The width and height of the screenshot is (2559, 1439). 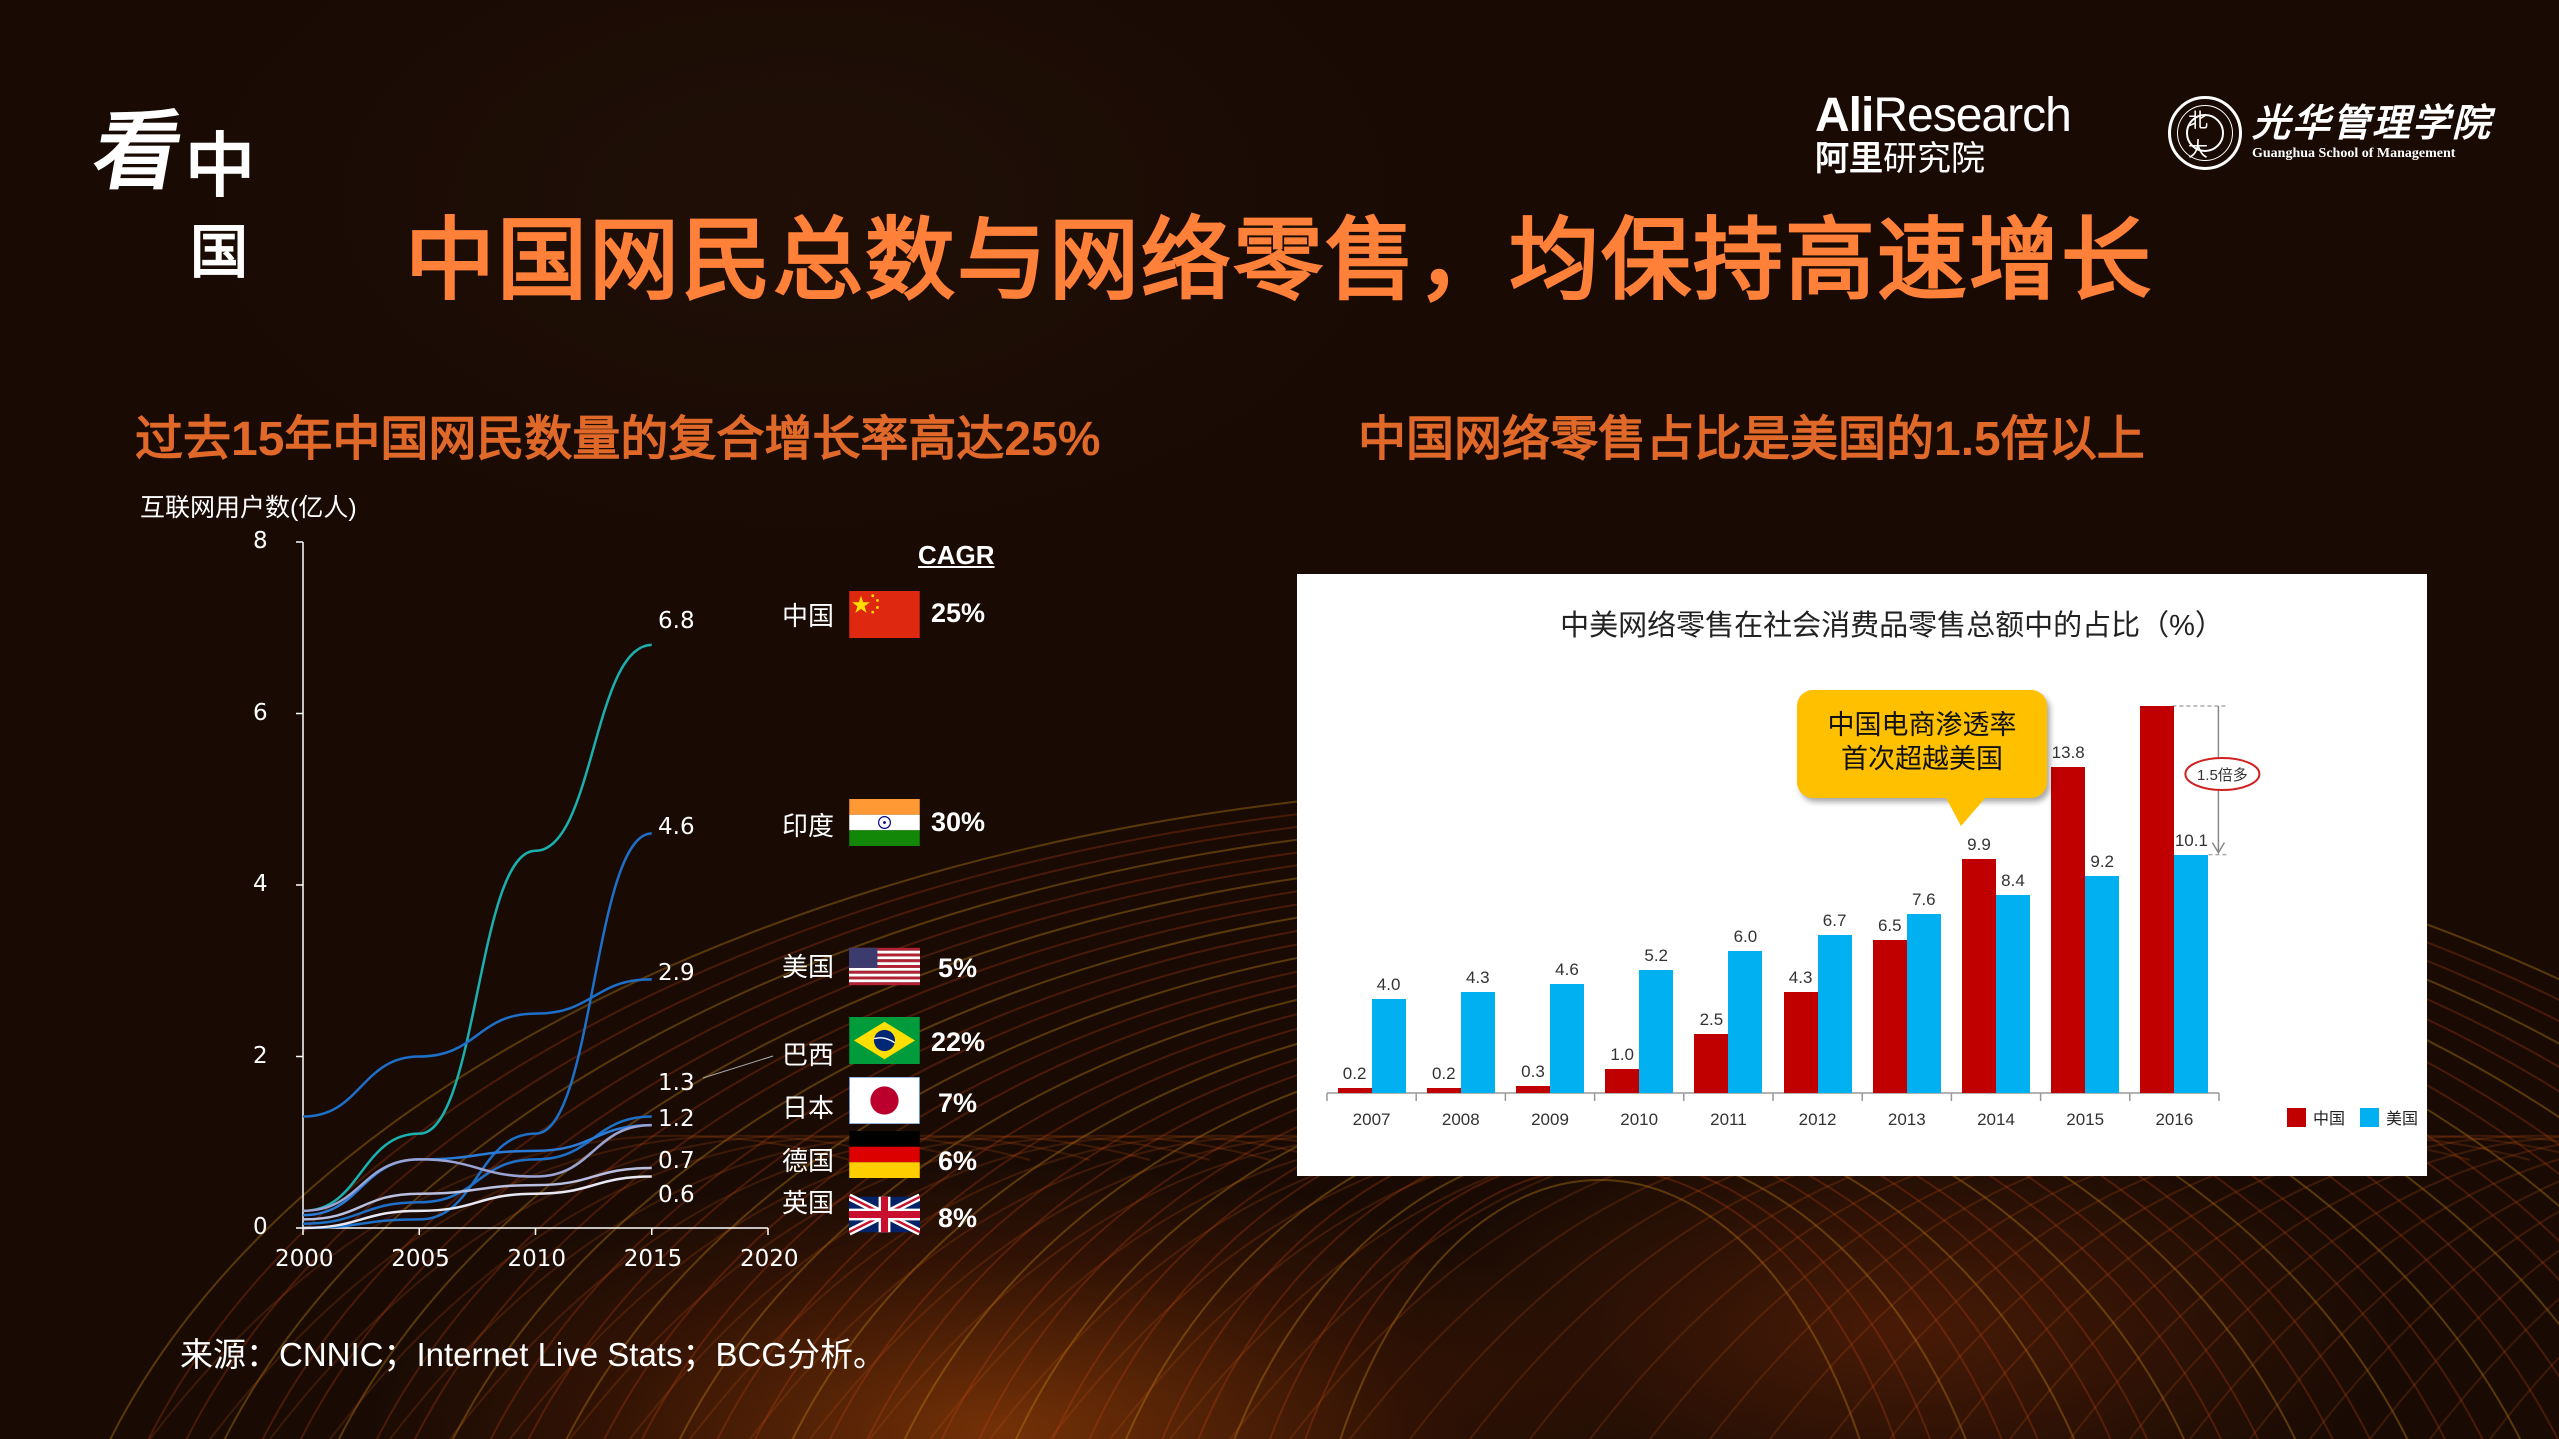 What do you see at coordinates (676, 1161) in the screenshot?
I see `series-end-label: 0.7` at bounding box center [676, 1161].